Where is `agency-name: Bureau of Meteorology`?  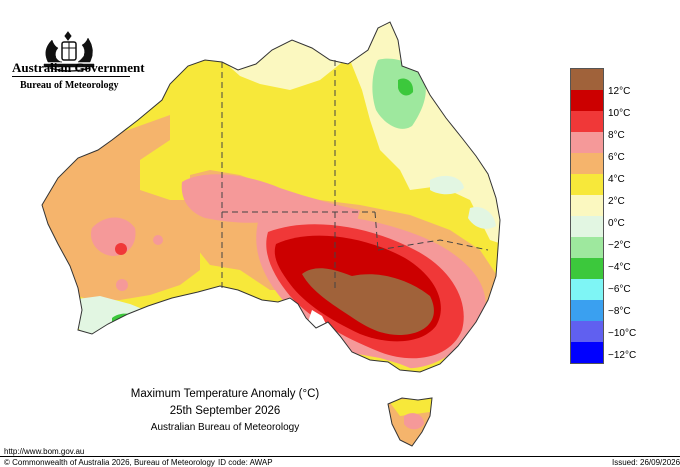 agency-name: Bureau of Meteorology is located at coordinates (69, 85).